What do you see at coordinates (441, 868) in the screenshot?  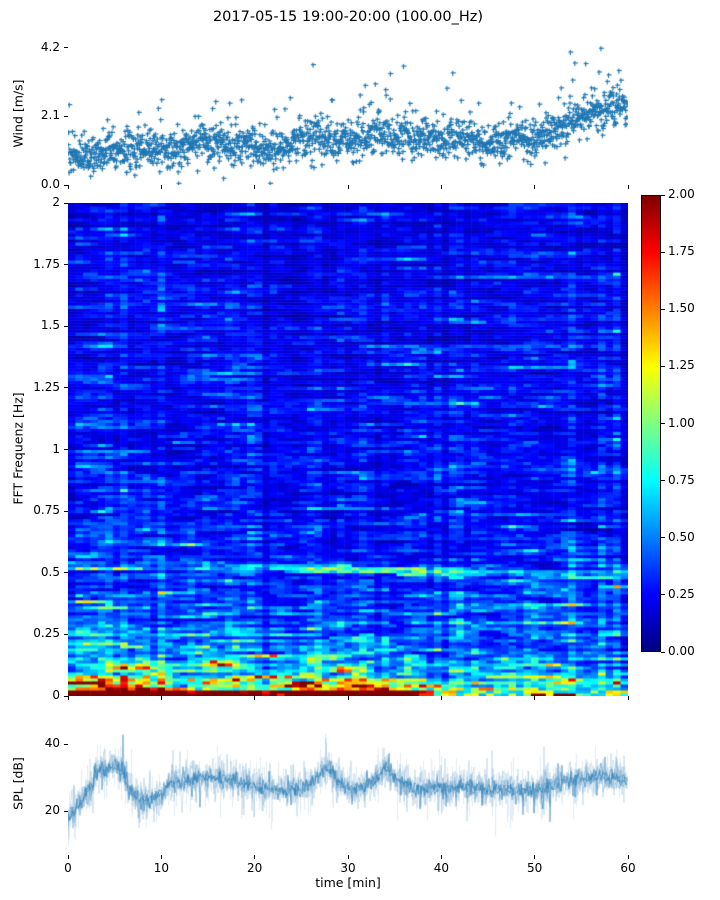 I see `x-tick-label: 40` at bounding box center [441, 868].